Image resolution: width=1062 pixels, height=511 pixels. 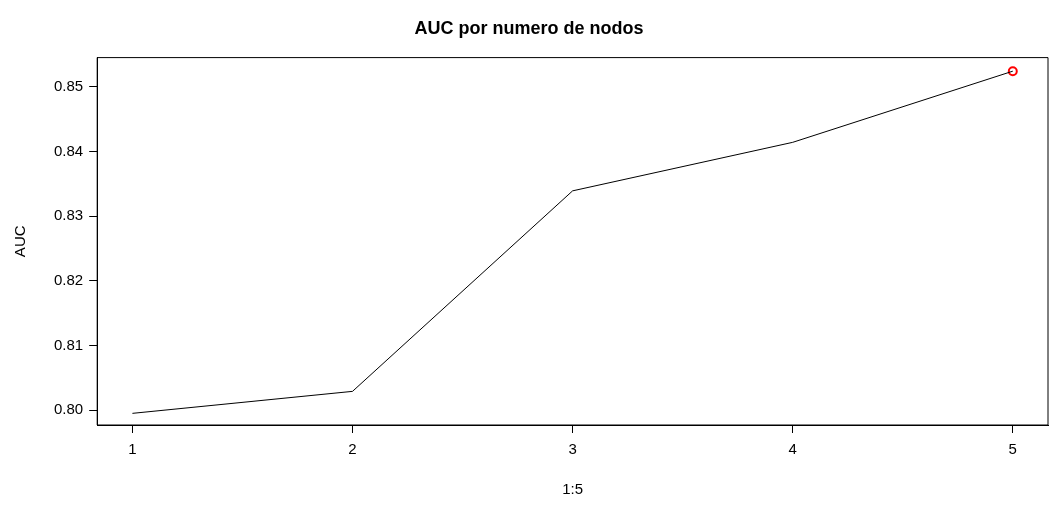 I want to click on y-tick-label: 0.82, so click(x=68, y=279).